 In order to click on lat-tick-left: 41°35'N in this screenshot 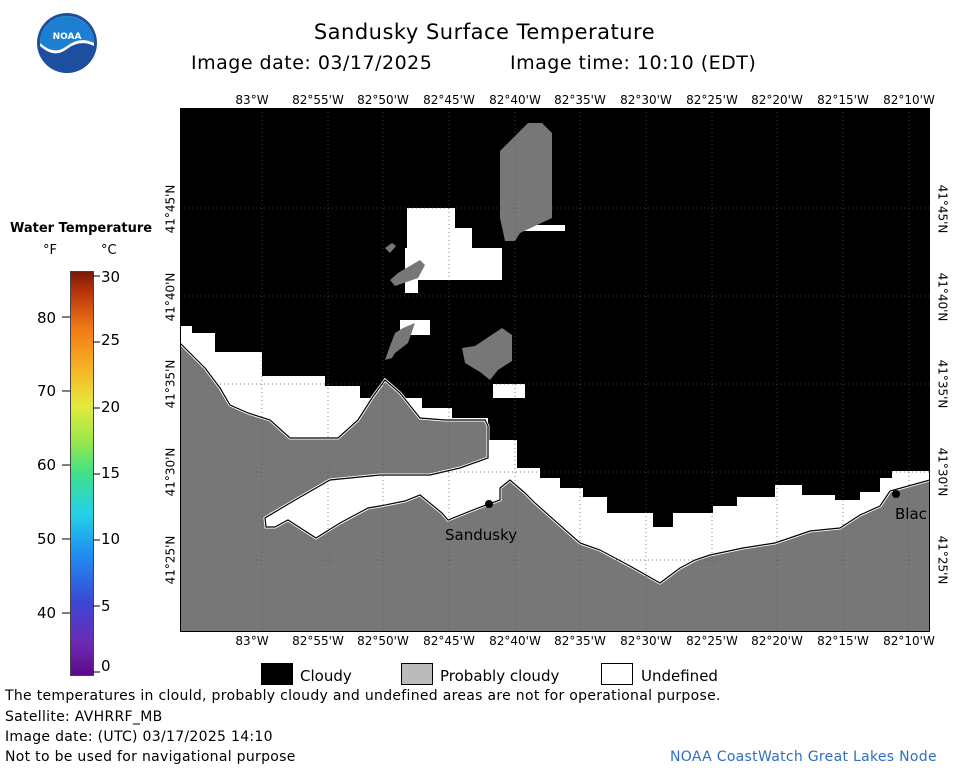, I will do `click(170, 384)`.